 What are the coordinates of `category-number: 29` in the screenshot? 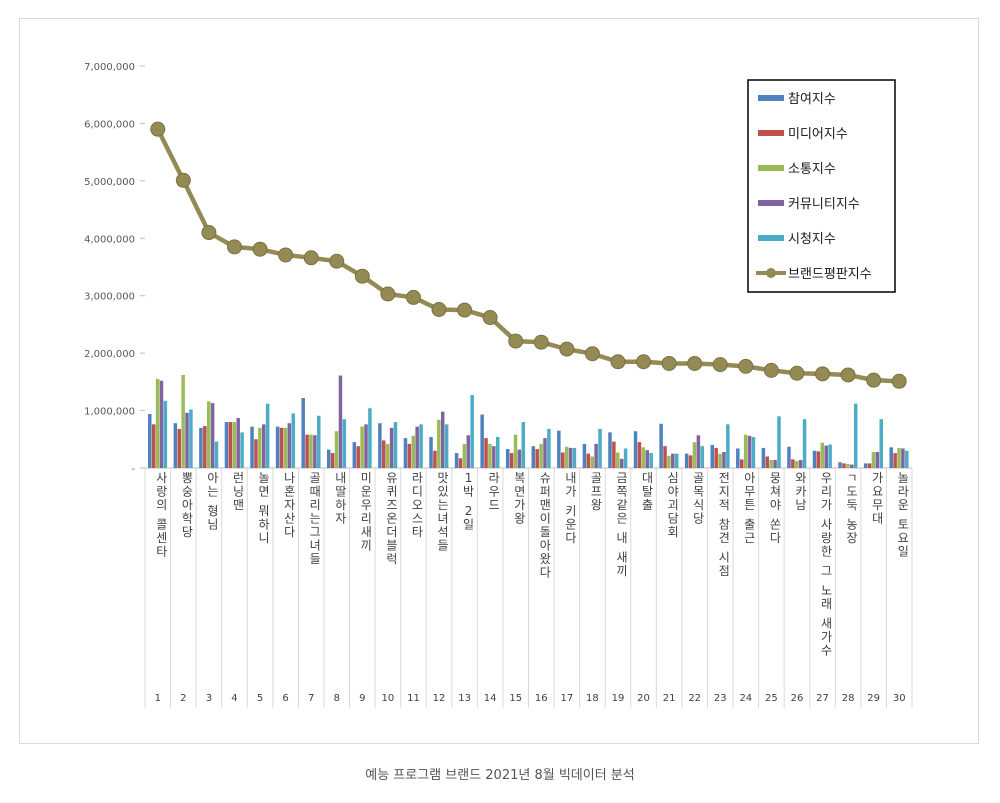 It's located at (873, 698).